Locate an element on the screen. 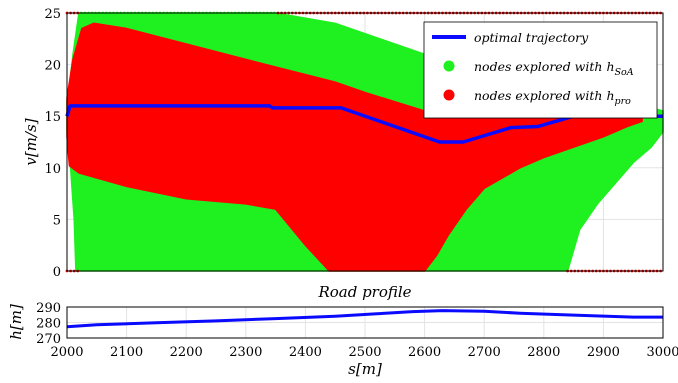  distance-axis-label: s[m] is located at coordinates (365, 369).